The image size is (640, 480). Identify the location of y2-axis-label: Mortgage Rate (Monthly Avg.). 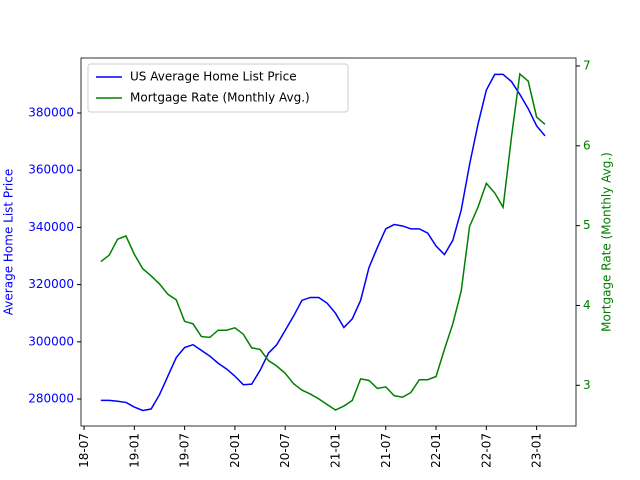
(607, 242).